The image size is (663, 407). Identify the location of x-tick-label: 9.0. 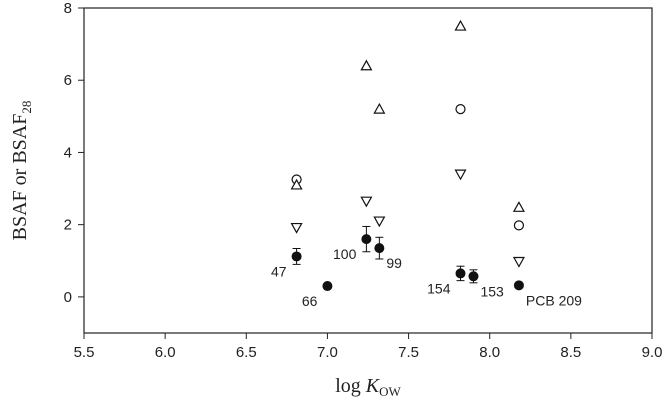
(652, 352).